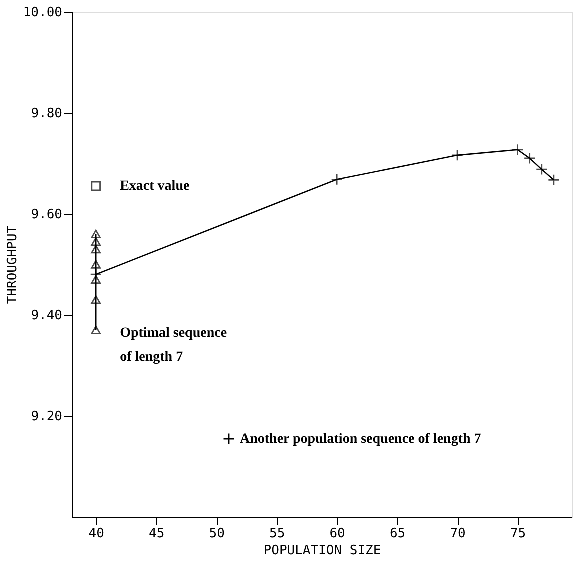 Image resolution: width=582 pixels, height=563 pixels. I want to click on legend-label: Another population sequence of length 7, so click(361, 439).